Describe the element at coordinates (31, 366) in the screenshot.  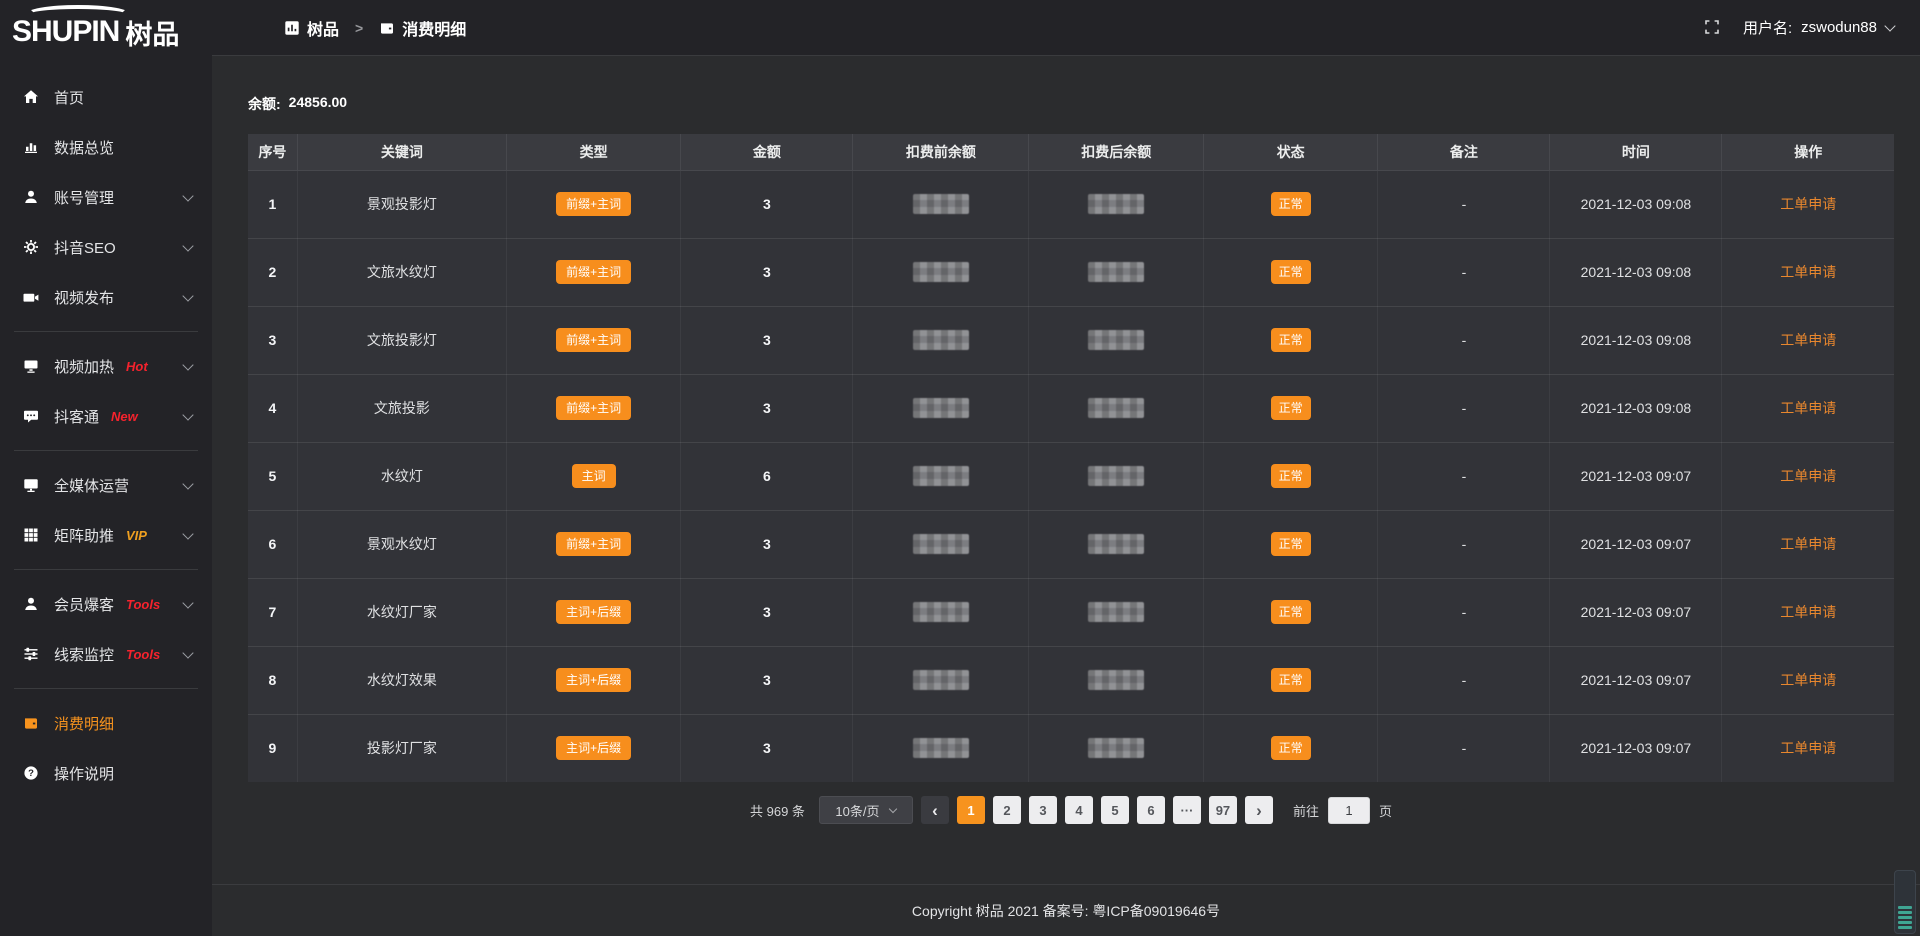
I see `heat-icon` at that location.